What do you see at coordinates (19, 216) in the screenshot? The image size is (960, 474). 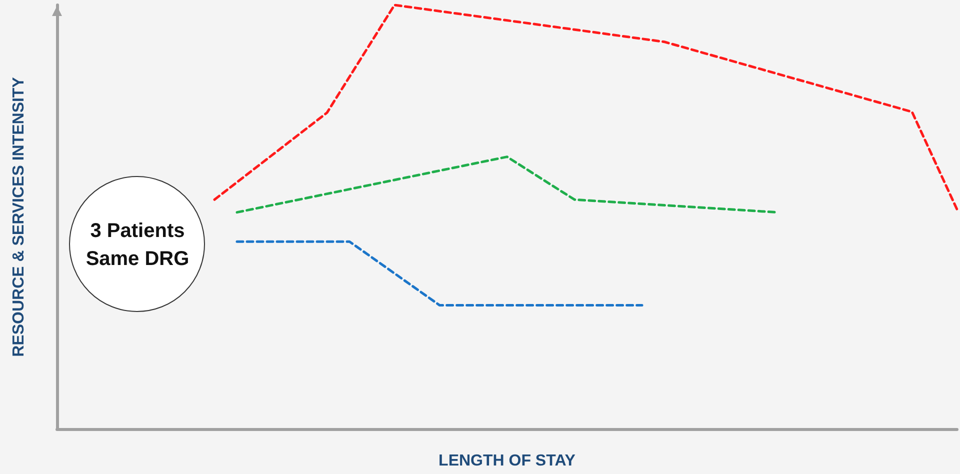 I see `y-axis-title: RESOURCE & SERVICES INTENSITY` at bounding box center [19, 216].